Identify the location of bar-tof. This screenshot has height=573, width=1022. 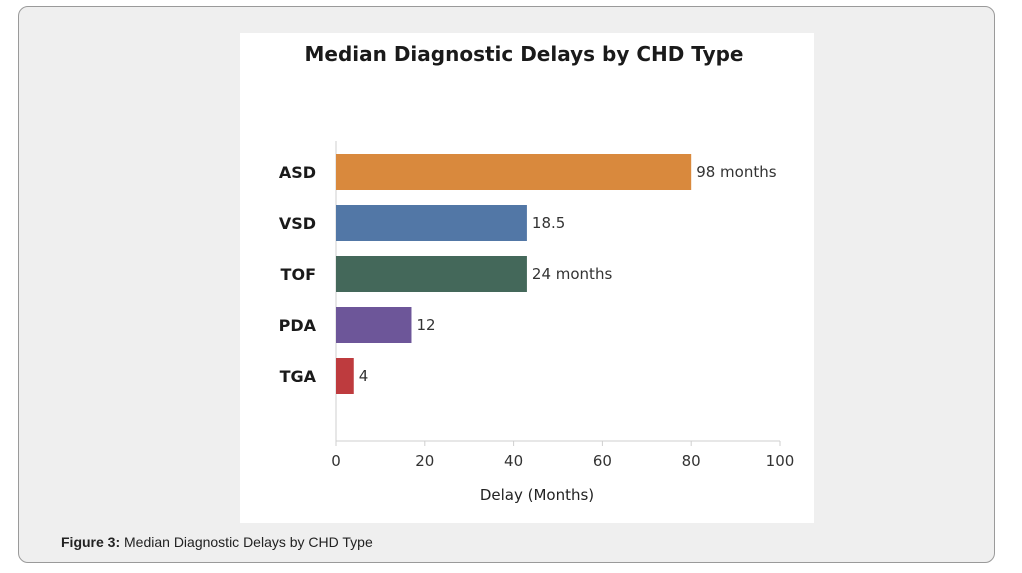
(431, 274).